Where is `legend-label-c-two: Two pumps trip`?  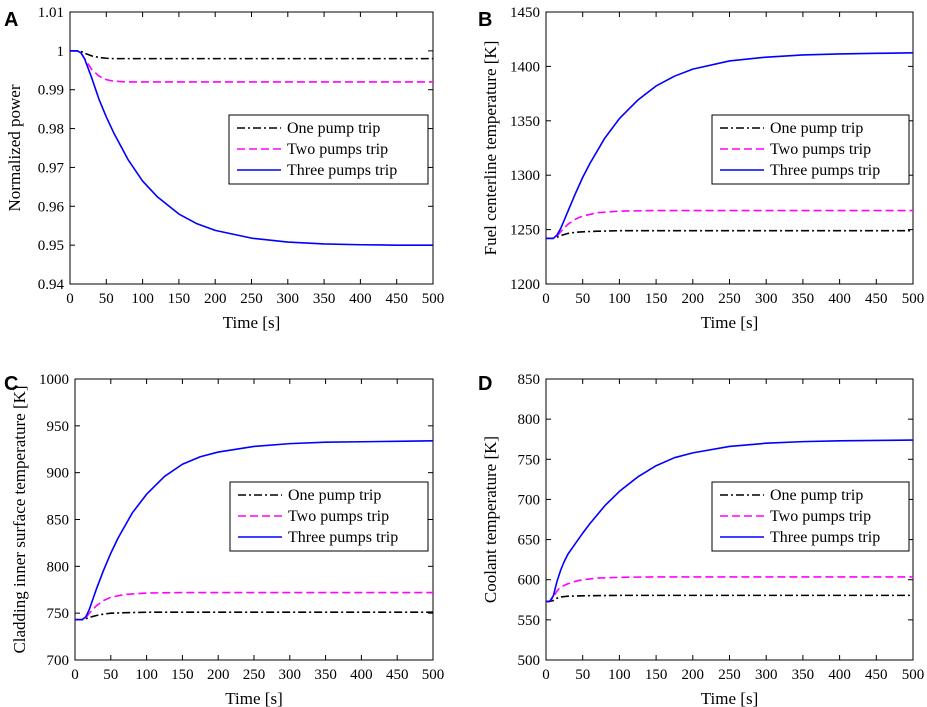
legend-label-c-two: Two pumps trip is located at coordinates (338, 516).